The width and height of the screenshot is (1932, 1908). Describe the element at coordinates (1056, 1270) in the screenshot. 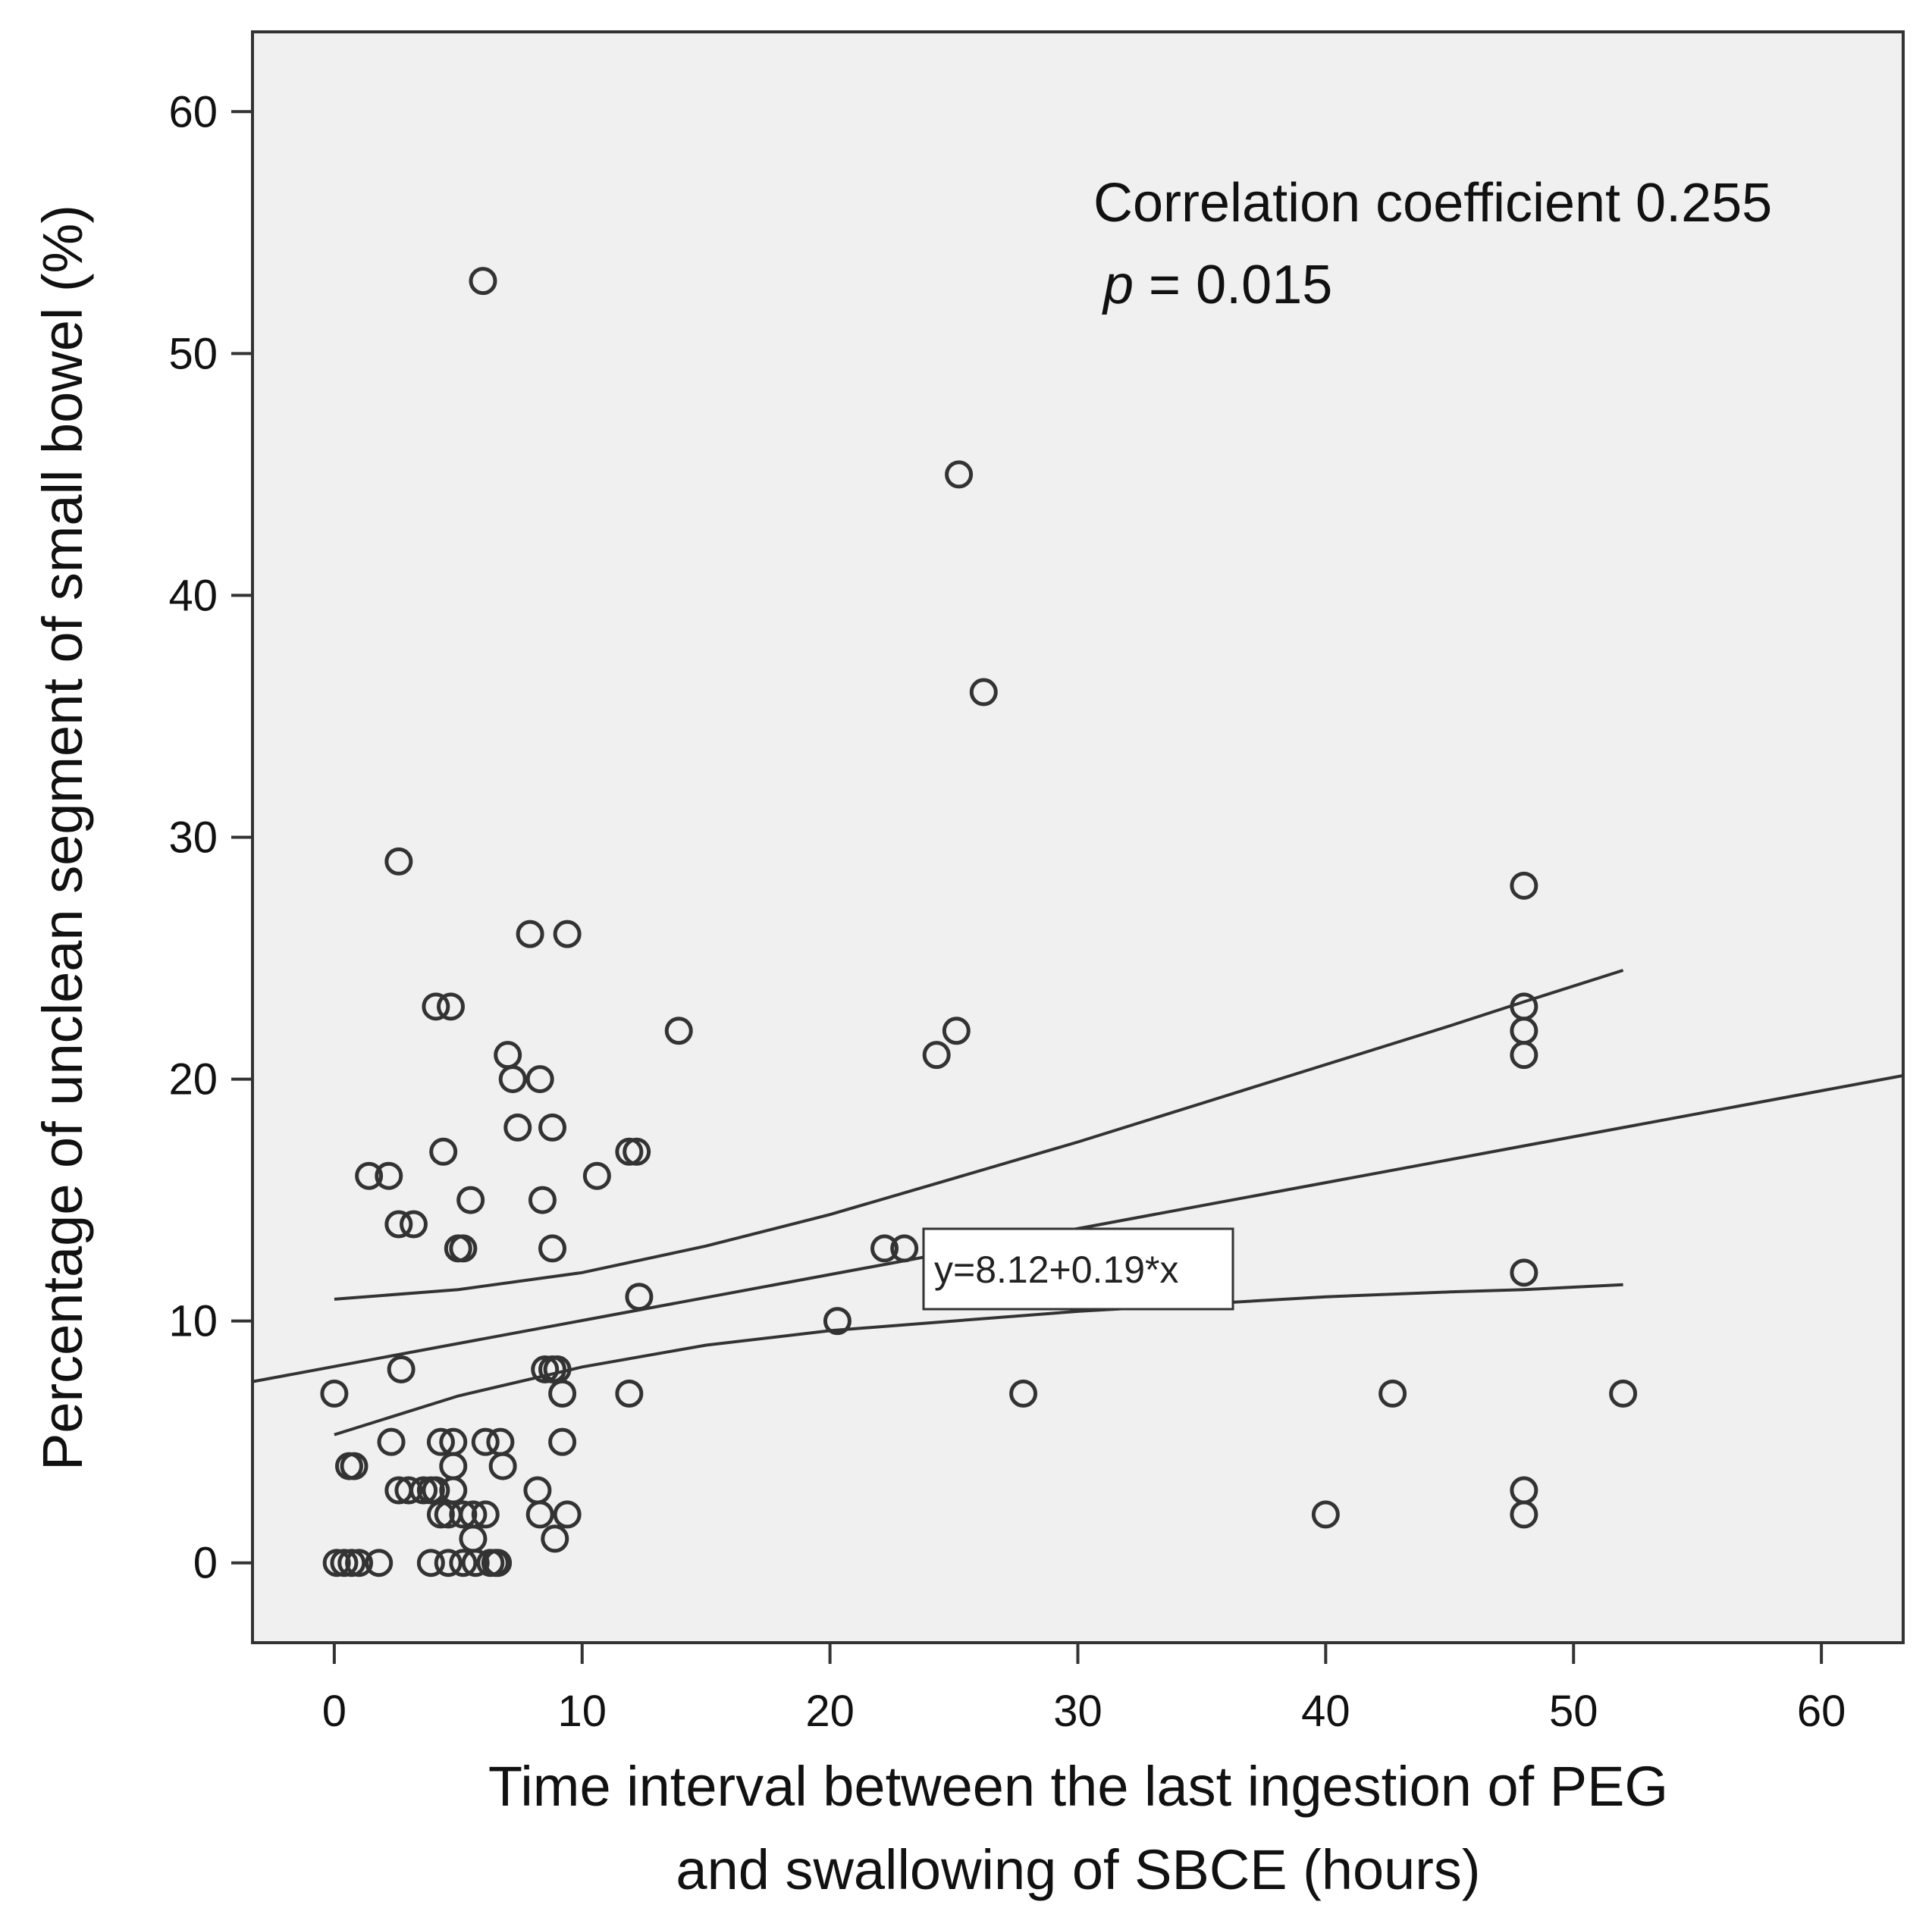

I see `regression-equation: y=8.12+0.19*x` at that location.